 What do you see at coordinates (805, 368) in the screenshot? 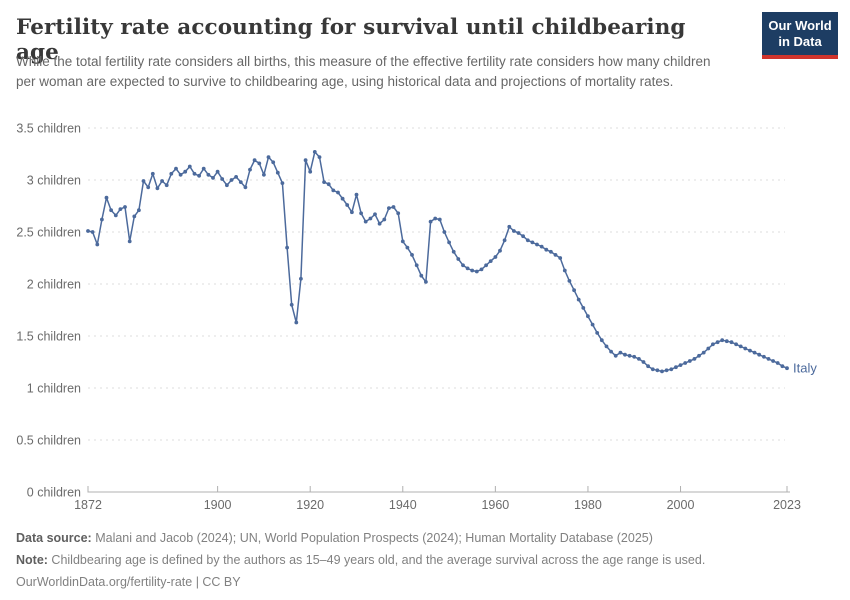
I see `entity-label: Italy` at bounding box center [805, 368].